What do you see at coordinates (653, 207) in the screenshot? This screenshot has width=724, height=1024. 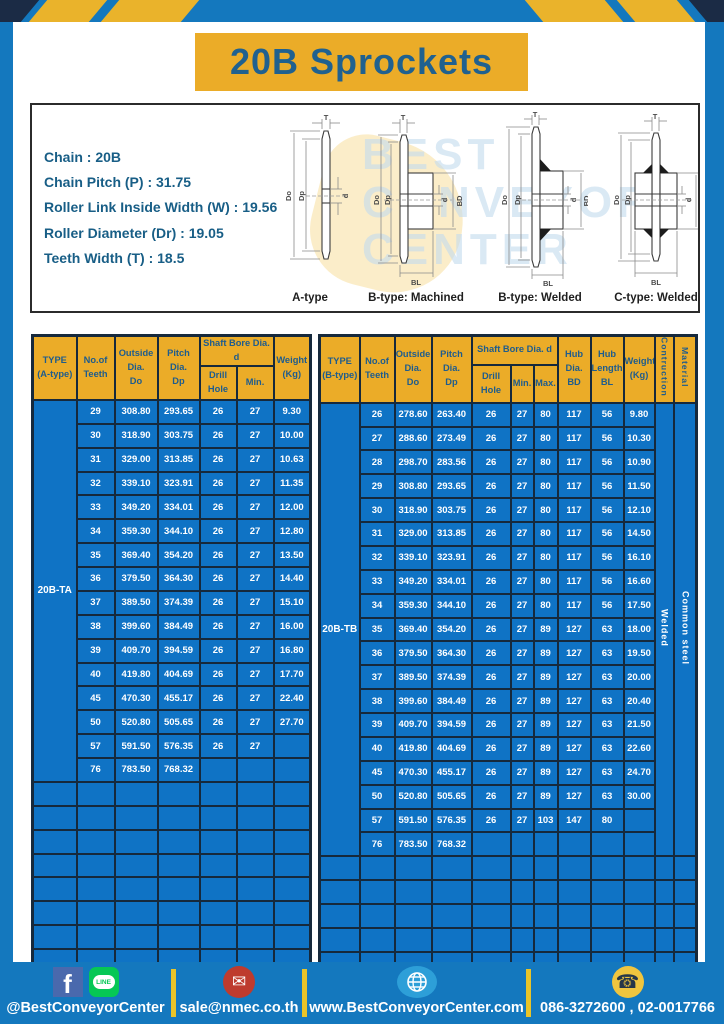 I see `diagram-c-type-welded: T Do Dp d BD` at bounding box center [653, 207].